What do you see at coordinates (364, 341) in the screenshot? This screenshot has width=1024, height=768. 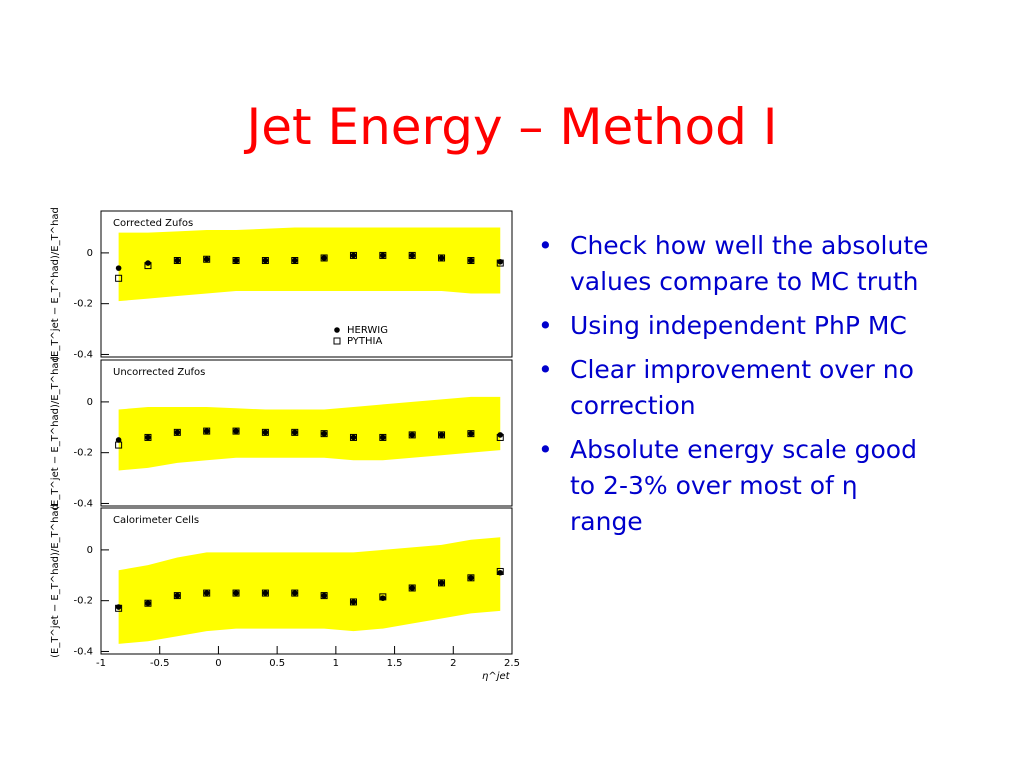 I see `legend-label: PYTHIA` at bounding box center [364, 341].